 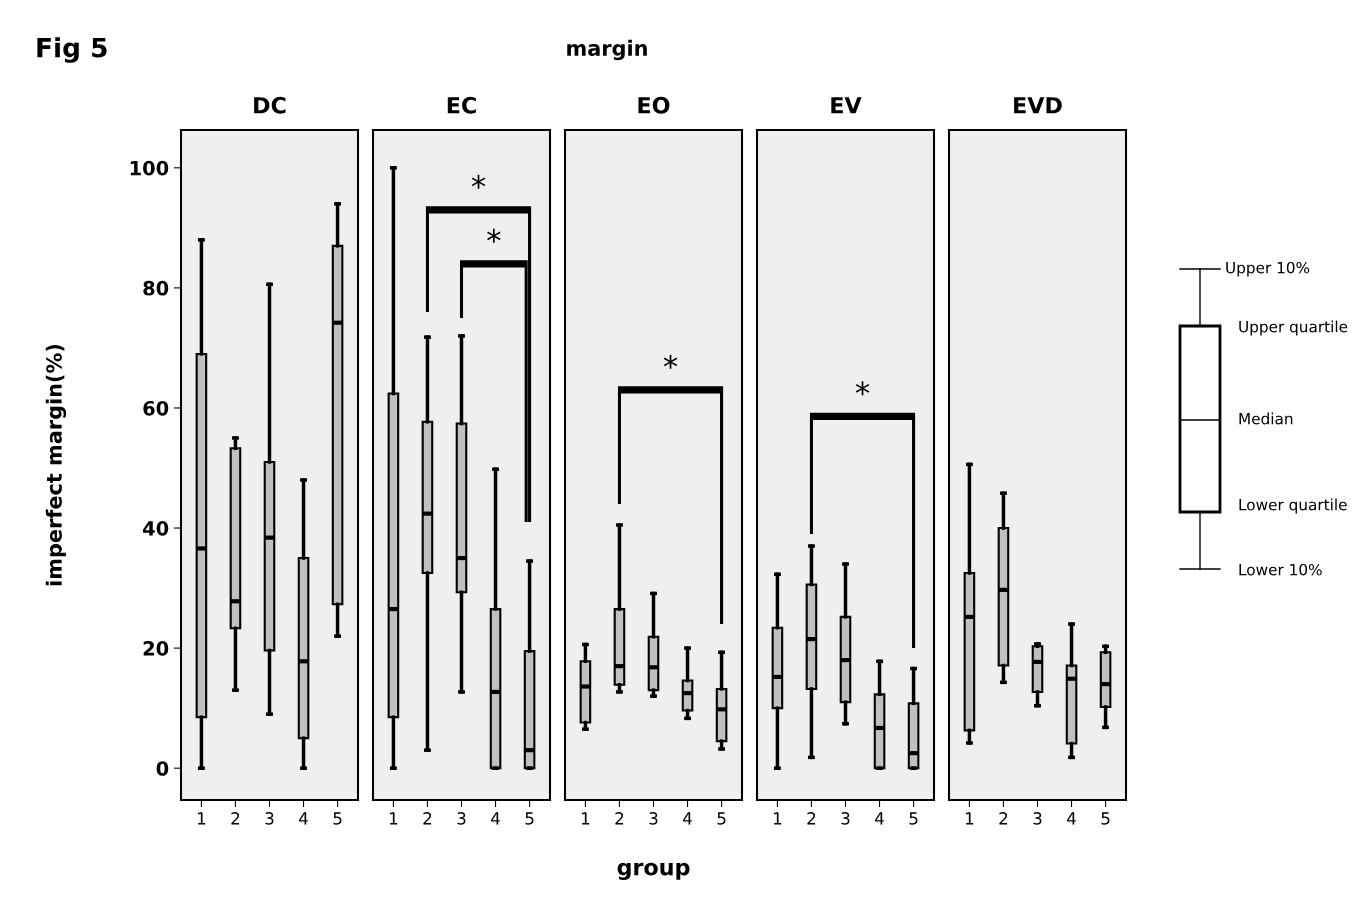 I want to click on chart-title: EV, so click(x=846, y=105).